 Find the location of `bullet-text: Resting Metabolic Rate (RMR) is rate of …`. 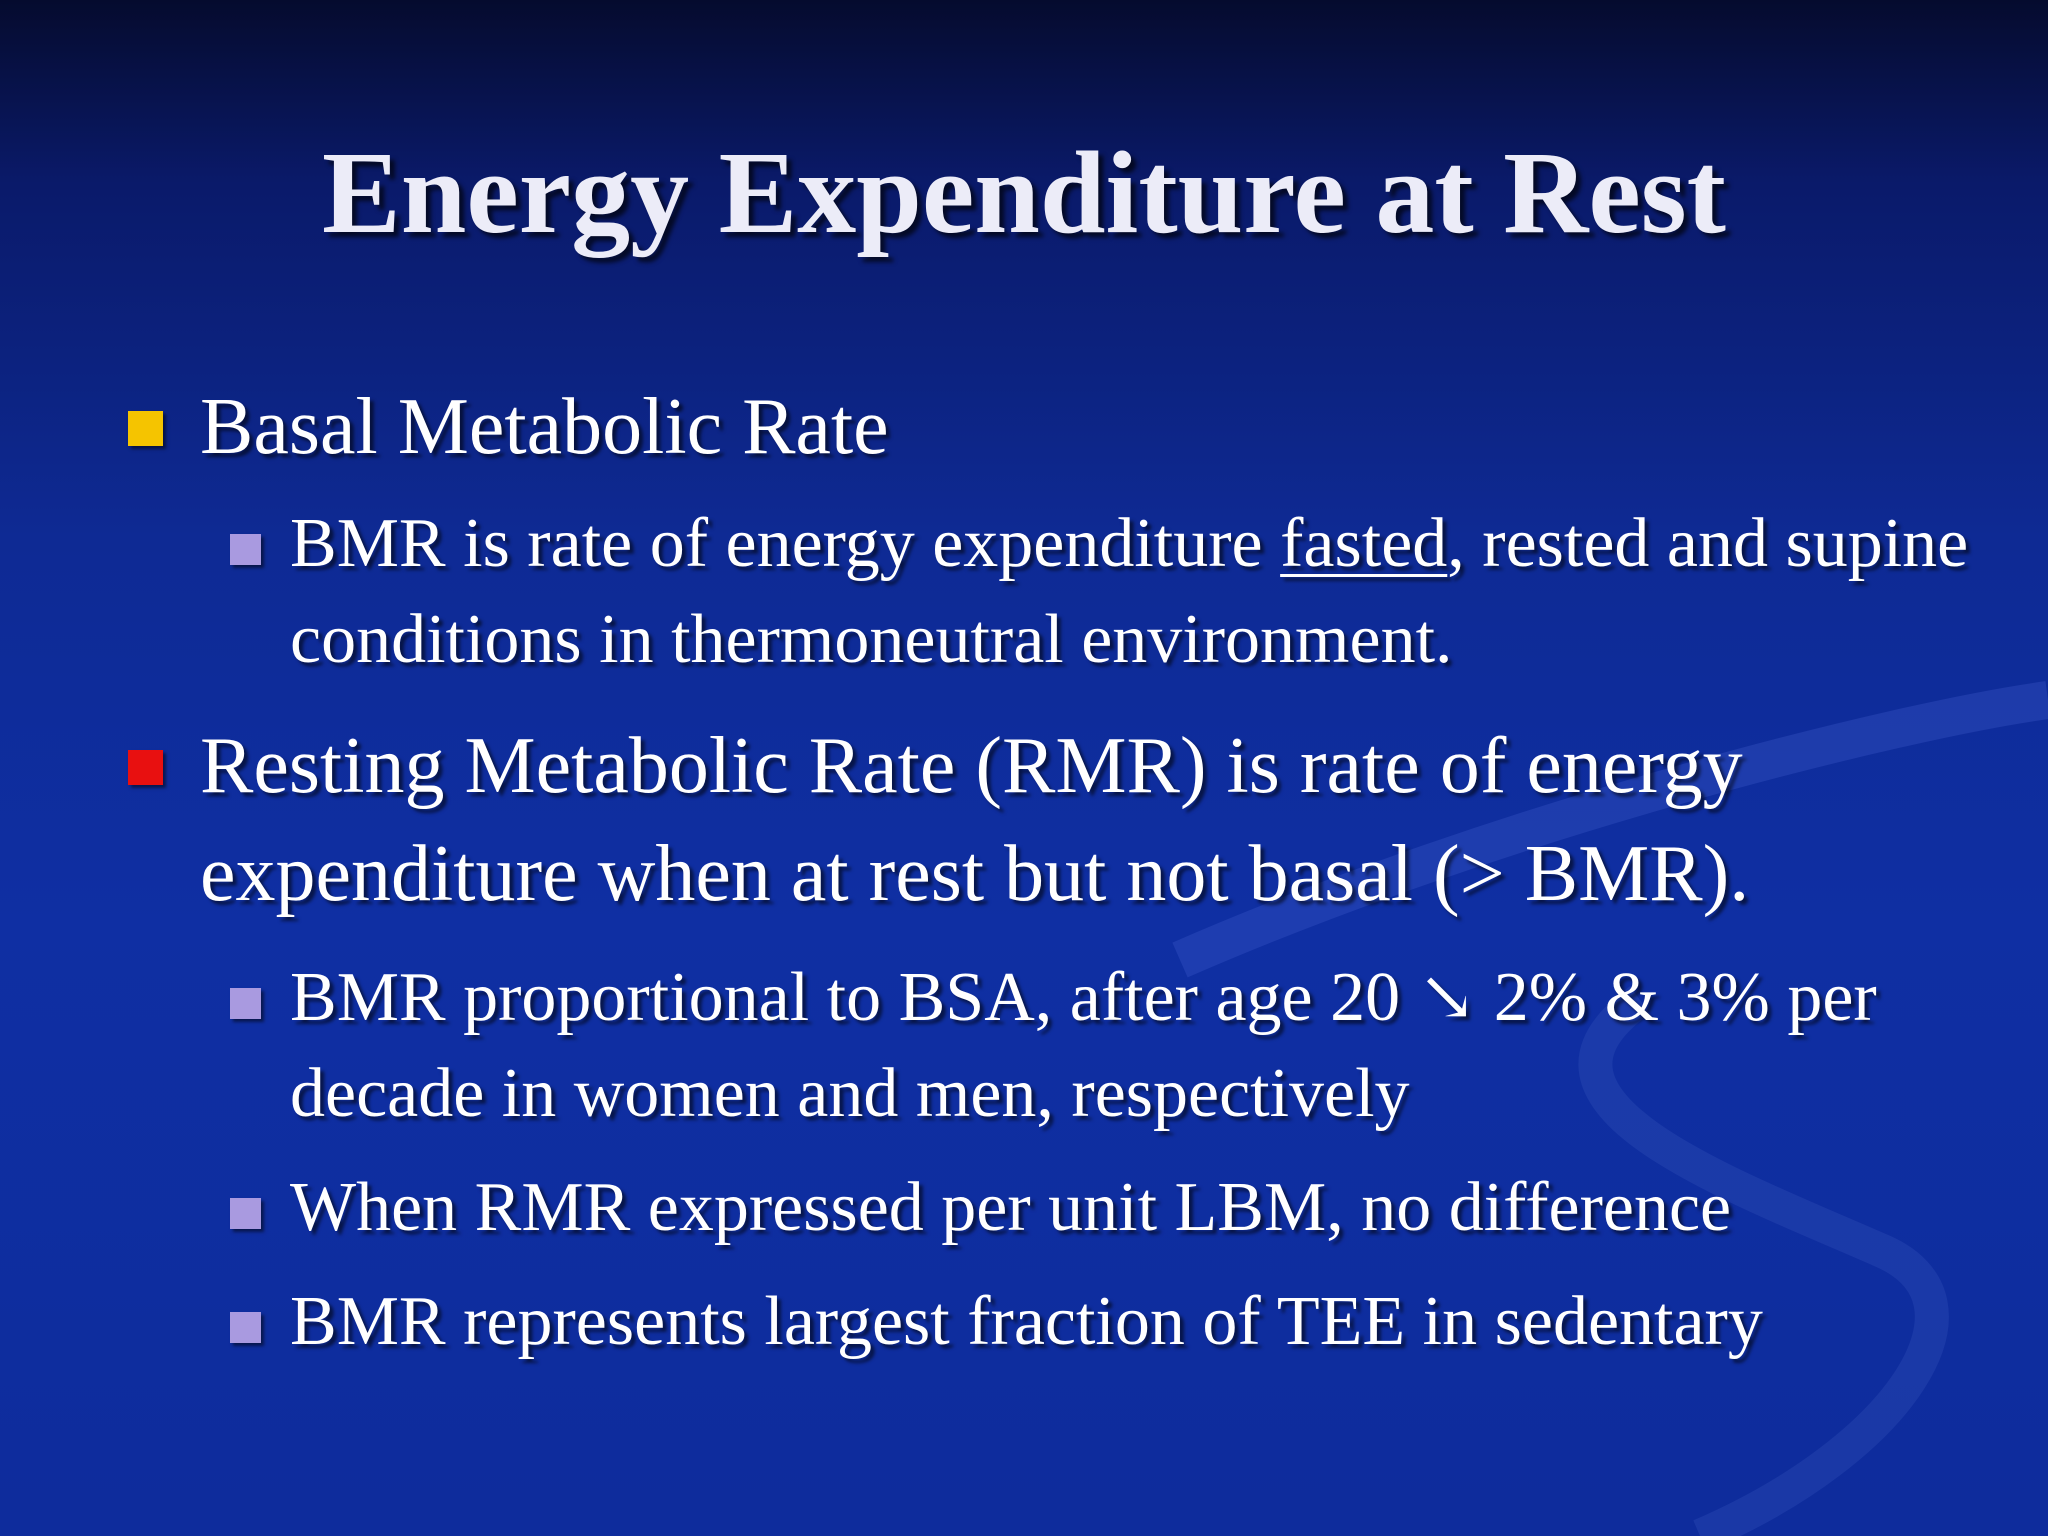

bullet-text: Resting Metabolic Rate (RMR) is rate of … is located at coordinates (975, 820).